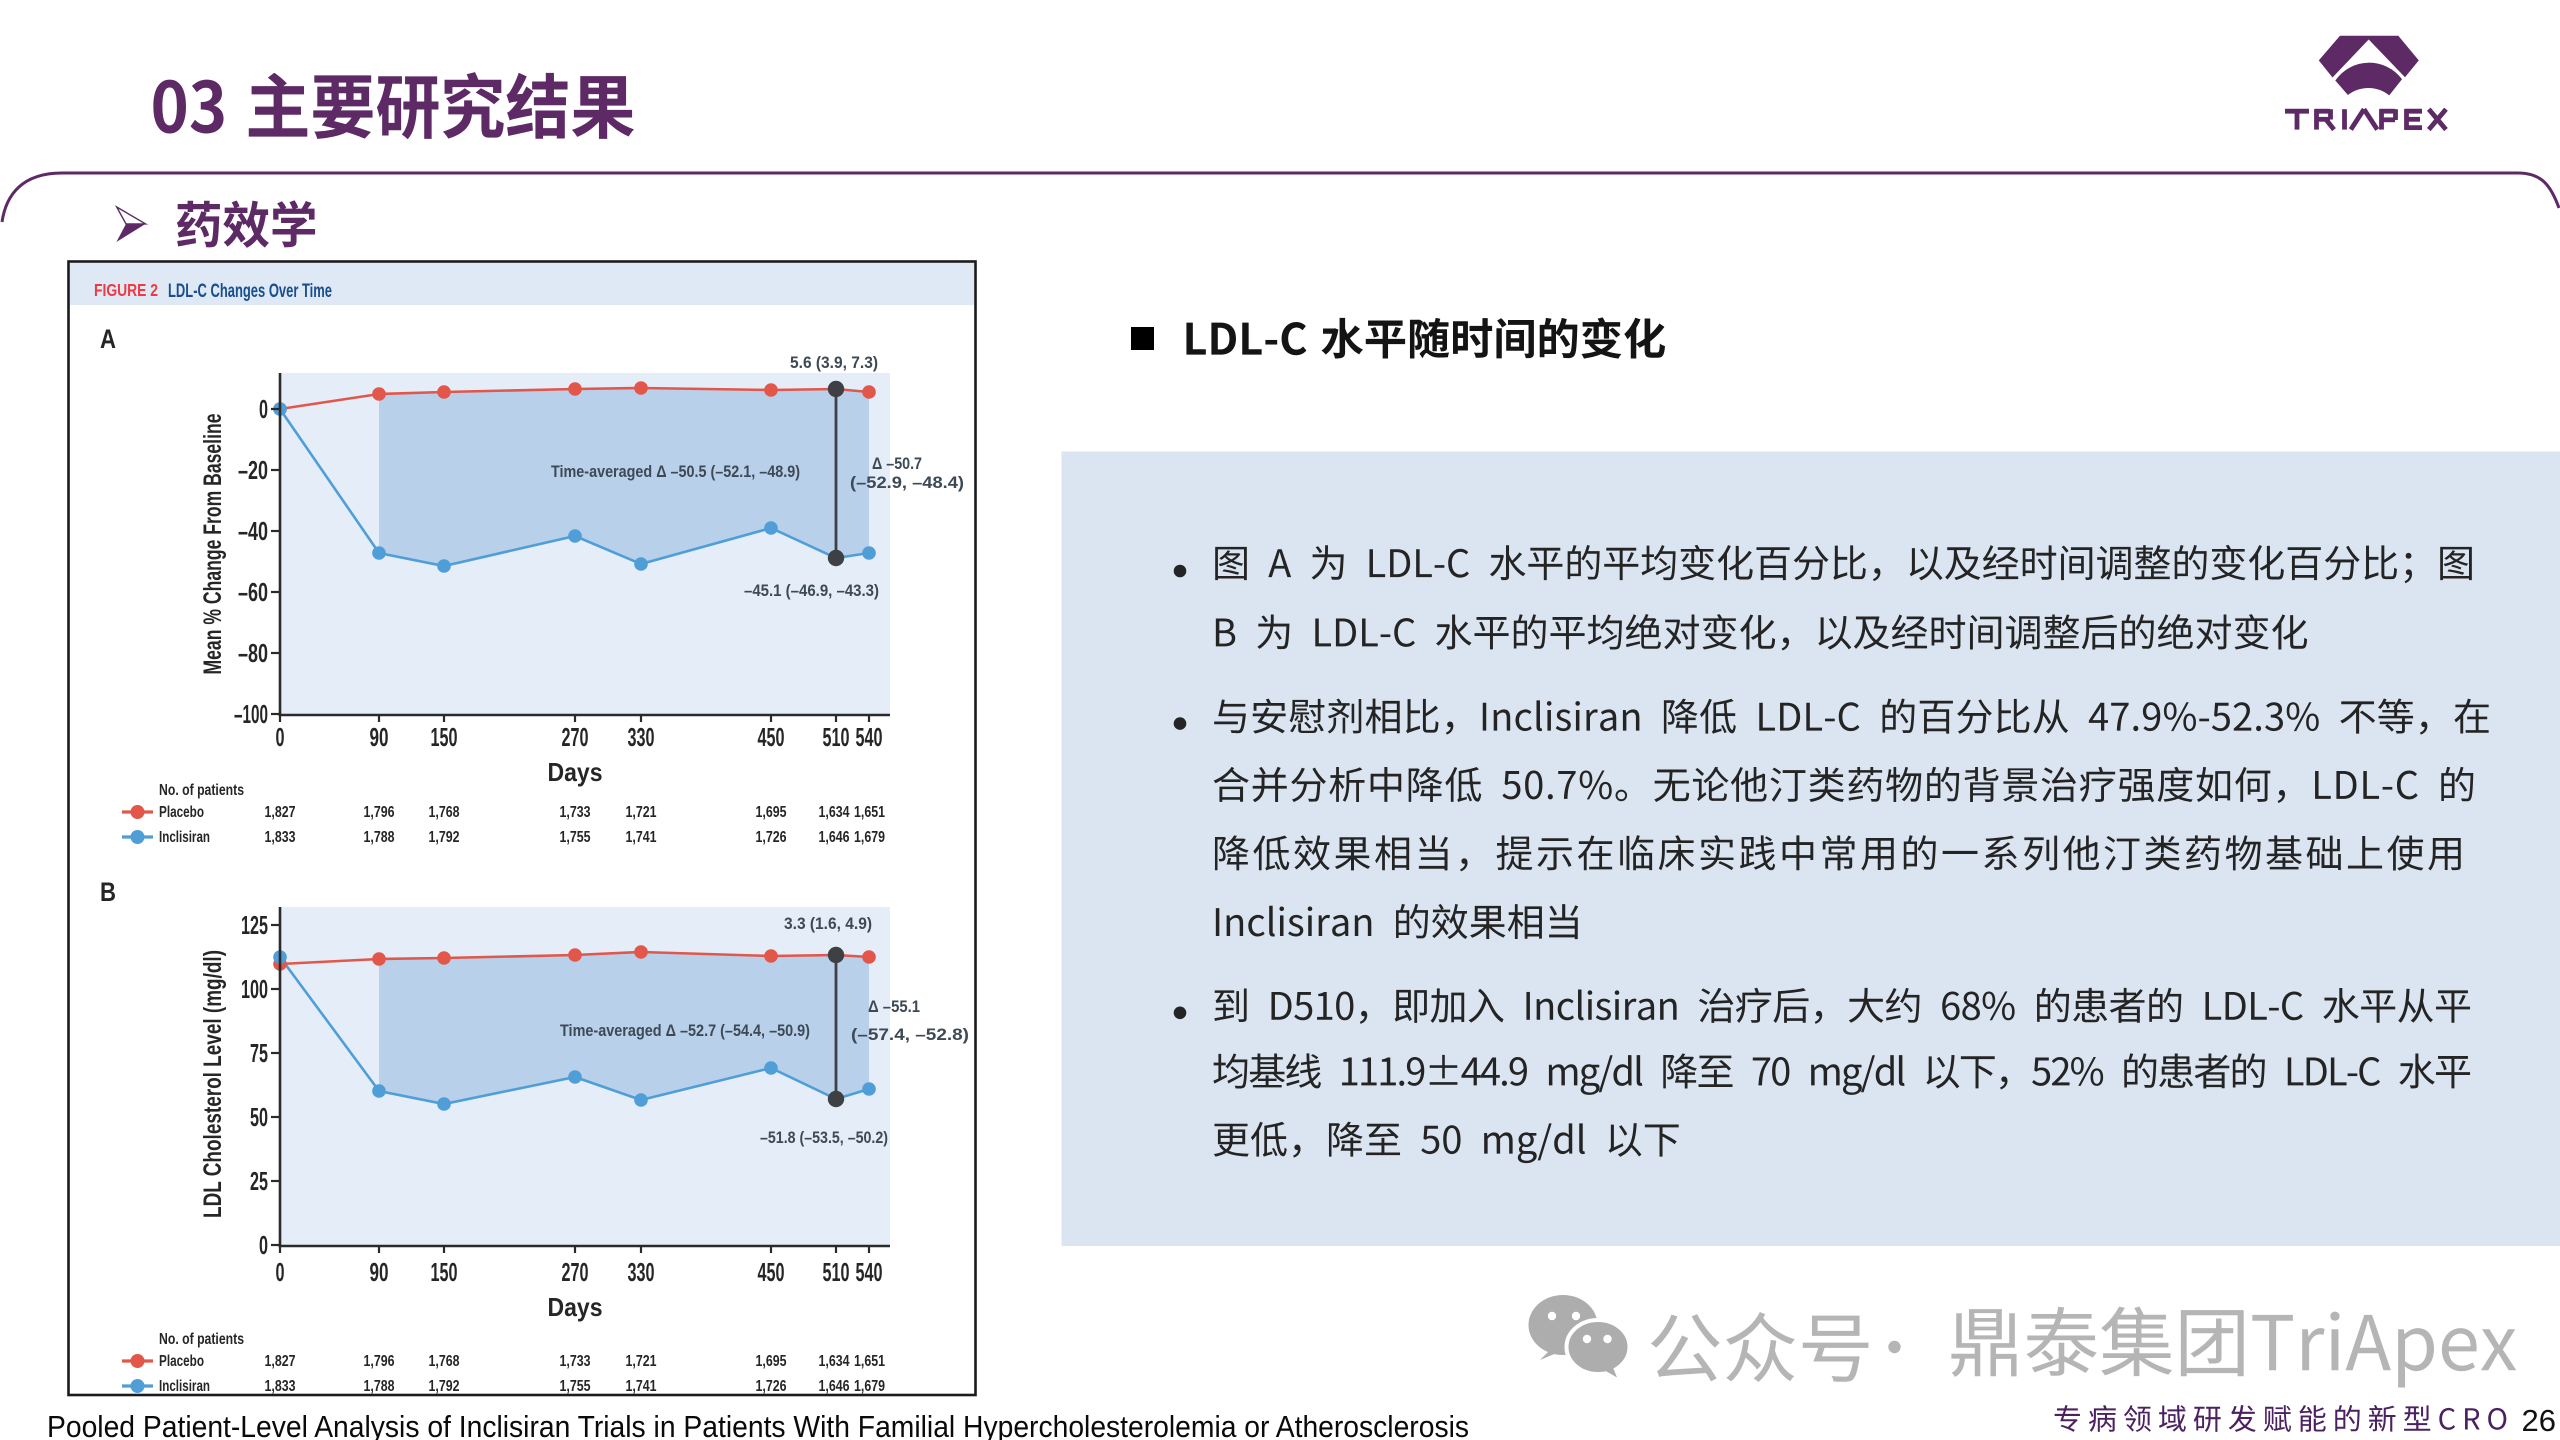  What do you see at coordinates (253, 470) in the screenshot?
I see `svg-text: –20` at bounding box center [253, 470].